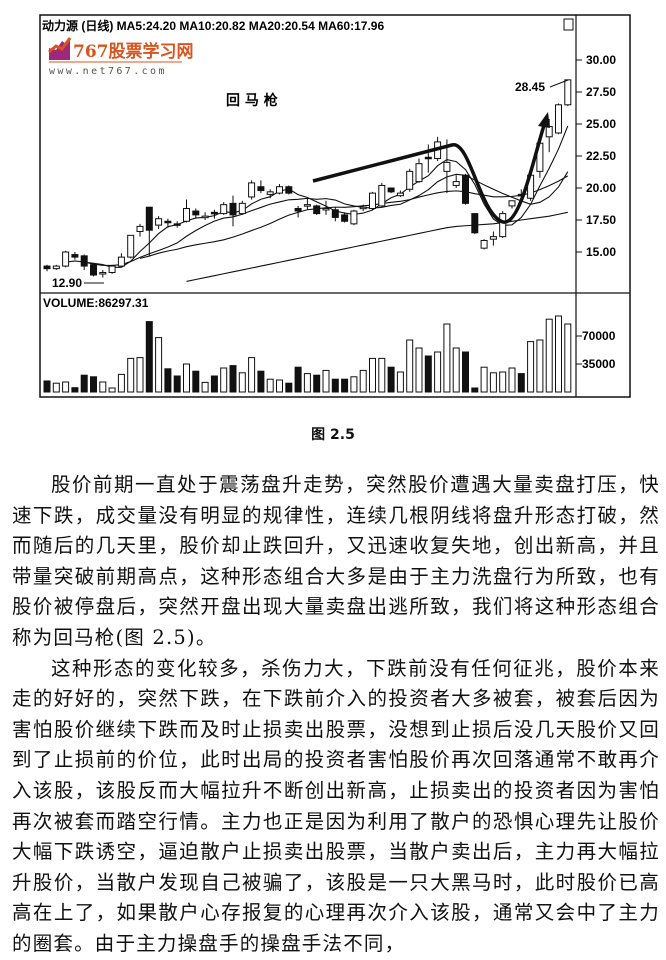 This screenshot has height=960, width=666. Describe the element at coordinates (601, 124) in the screenshot. I see `price-tick-label: 25.00` at that location.